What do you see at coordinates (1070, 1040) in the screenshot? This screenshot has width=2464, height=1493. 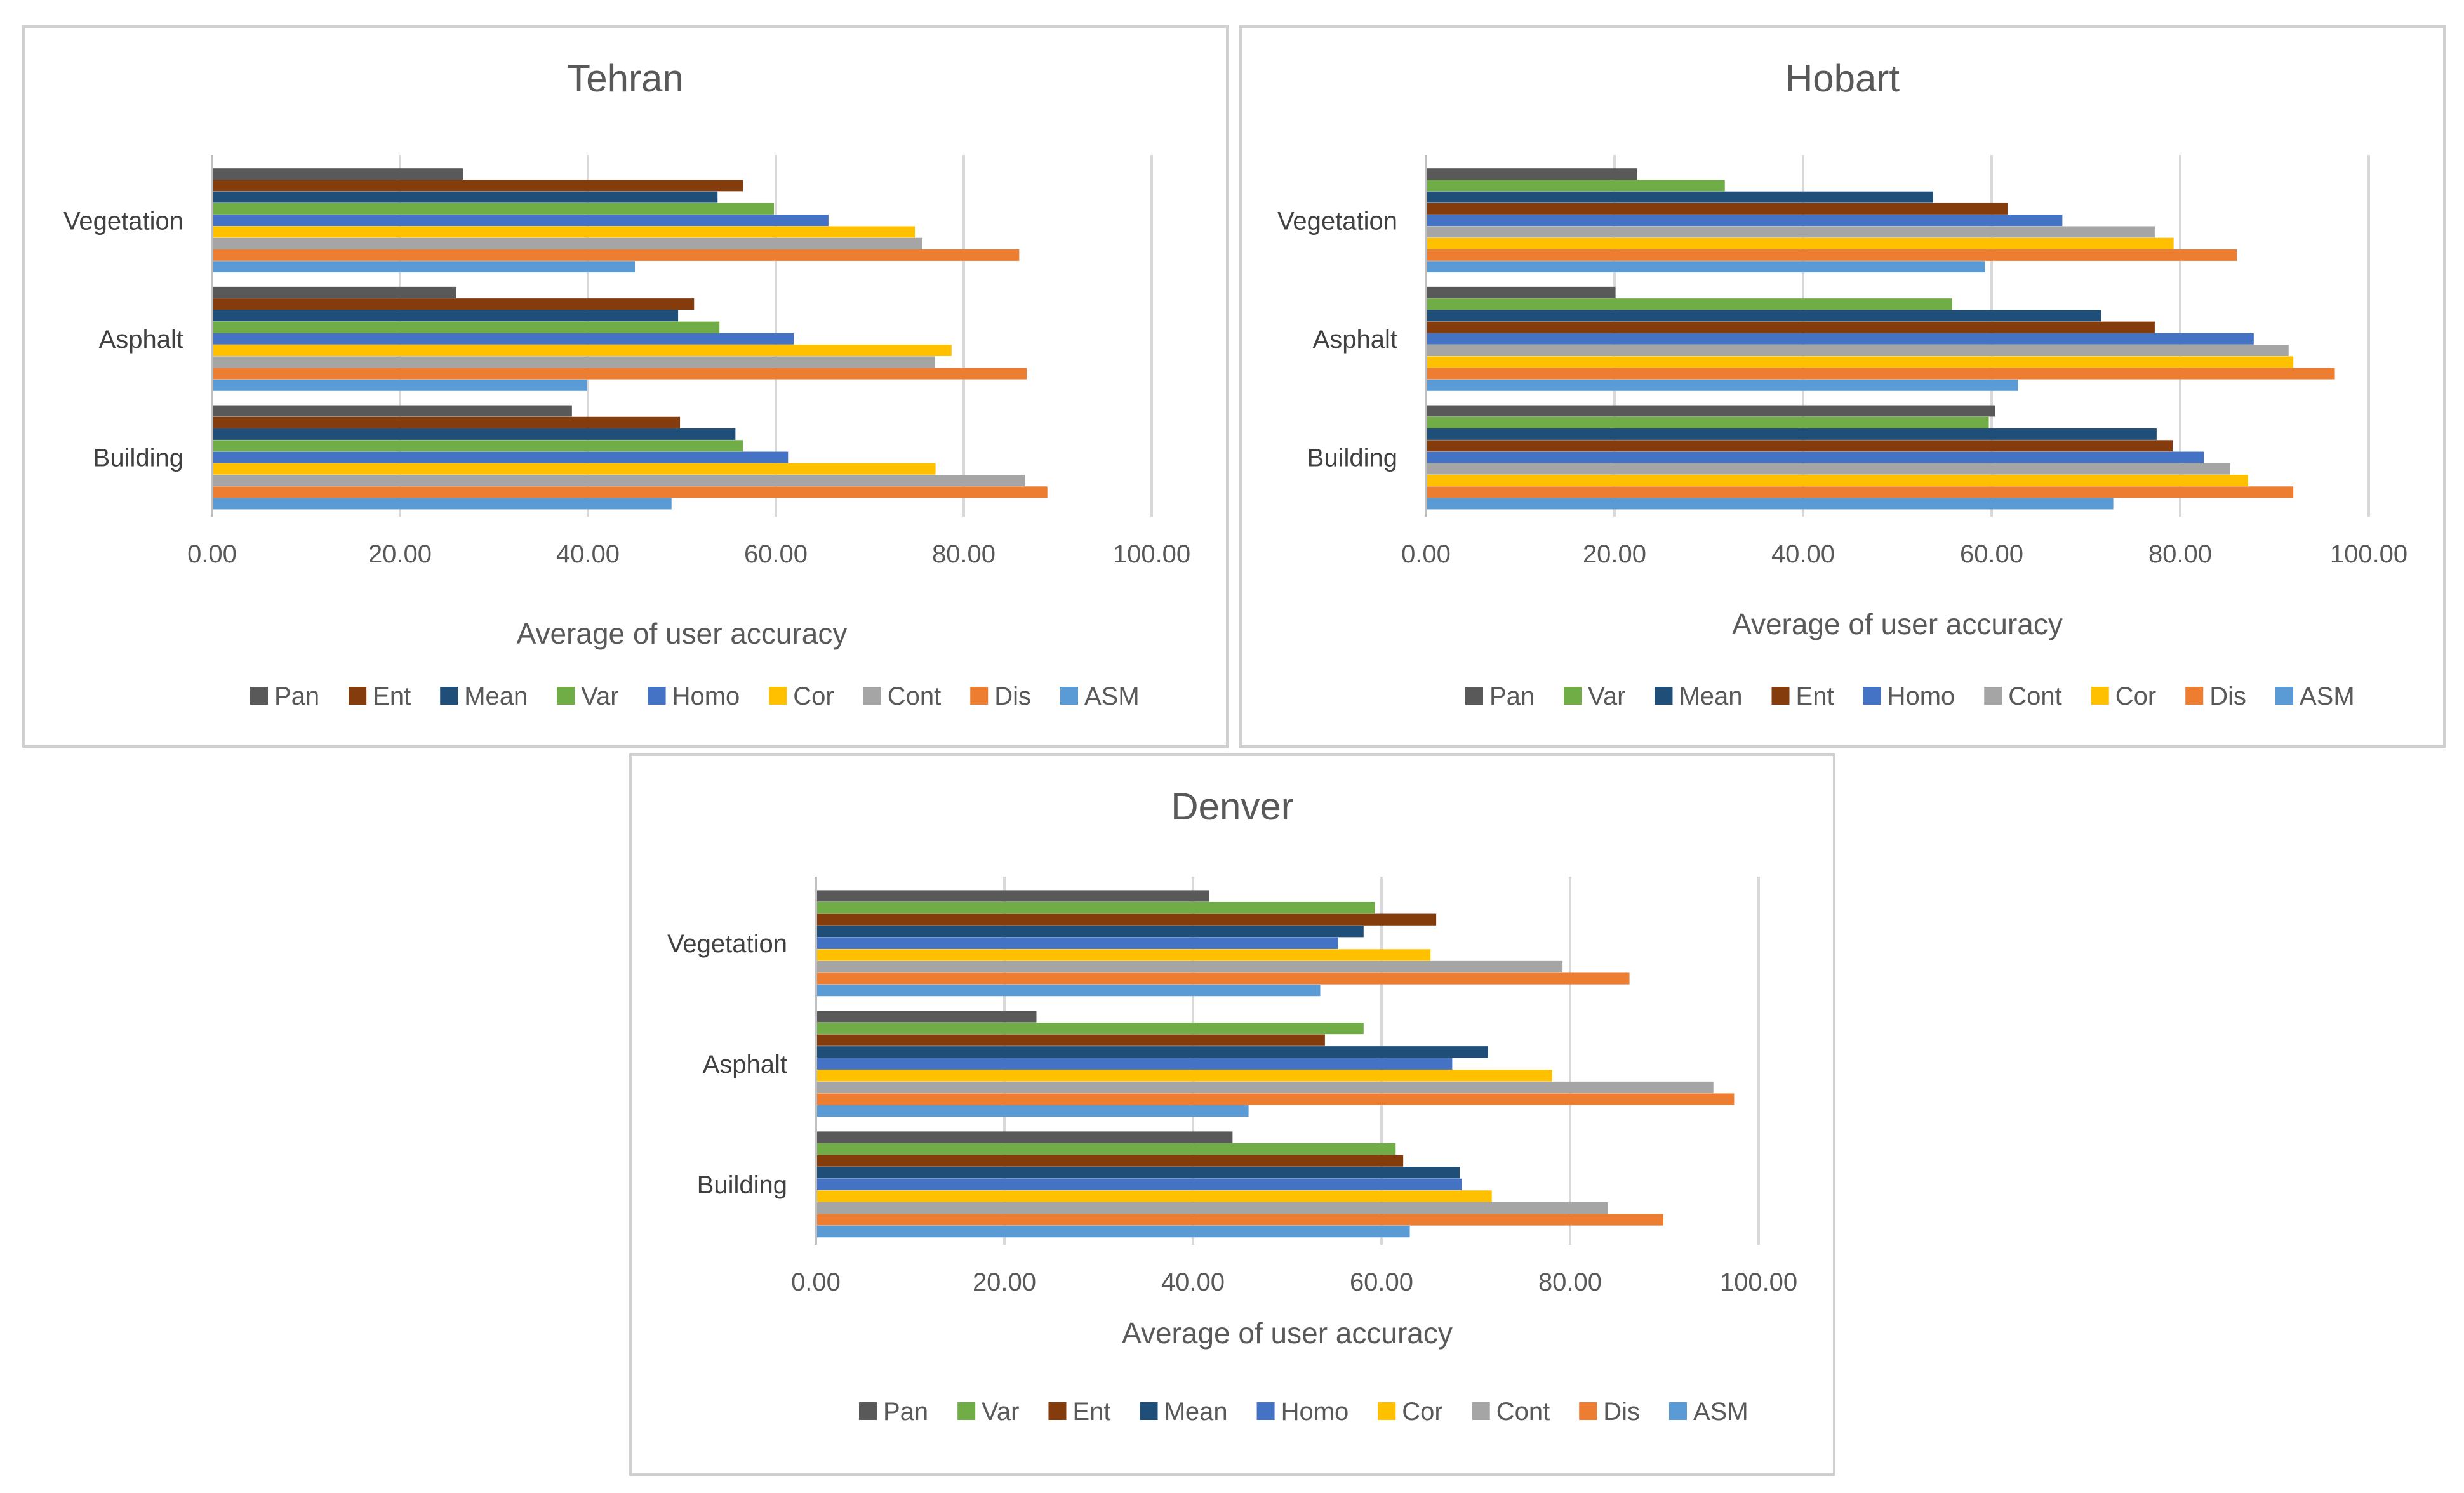 I see `bar-asphalt-ent` at bounding box center [1070, 1040].